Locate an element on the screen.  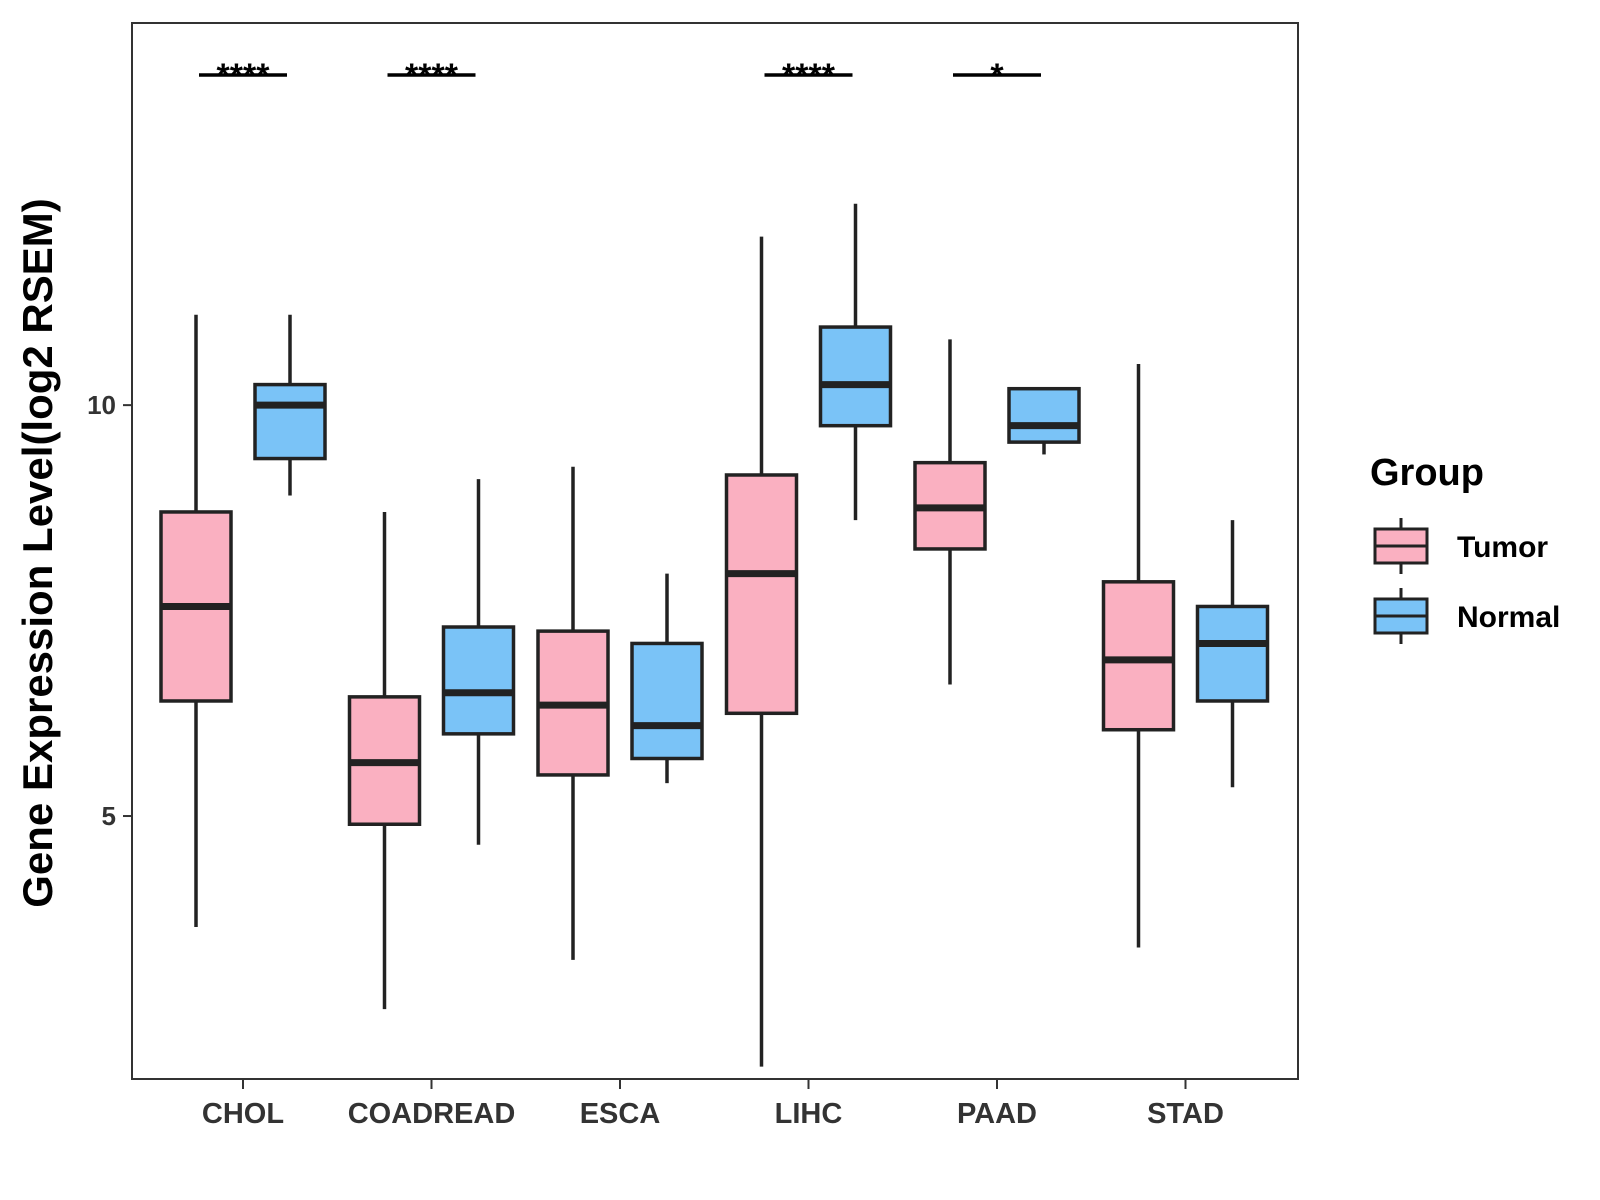
x-tick-label: CHOL is located at coordinates (243, 1114).